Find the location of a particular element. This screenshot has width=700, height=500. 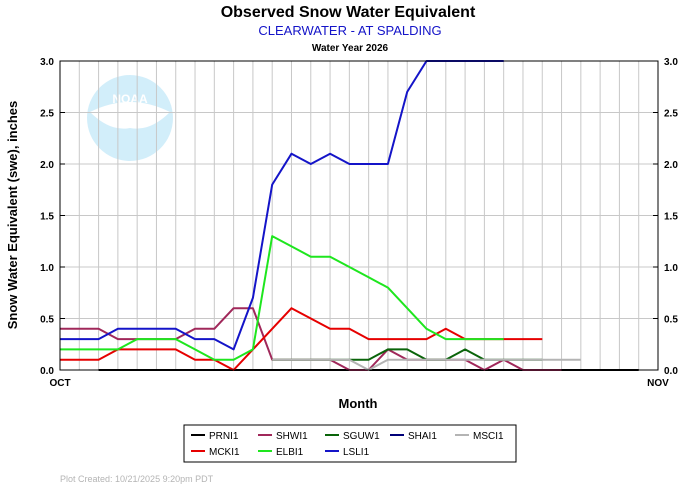

legend-label: MSCI1 is located at coordinates (488, 436).